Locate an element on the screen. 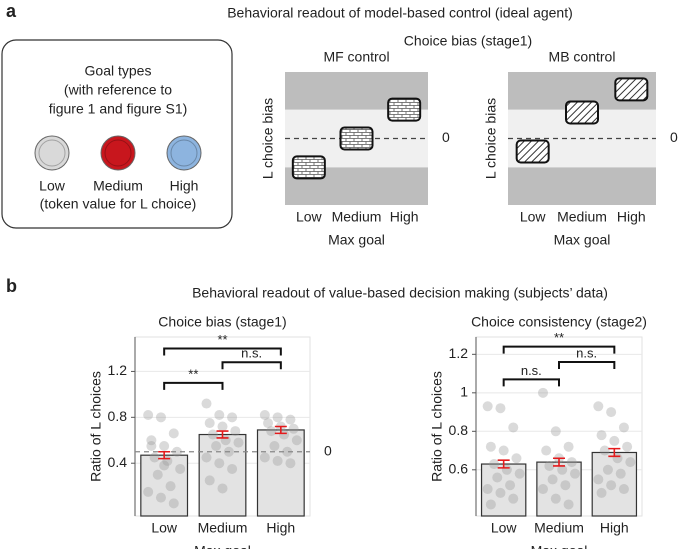 Image resolution: width=685 pixels, height=549 pixels. token-label: Low is located at coordinates (52, 186).